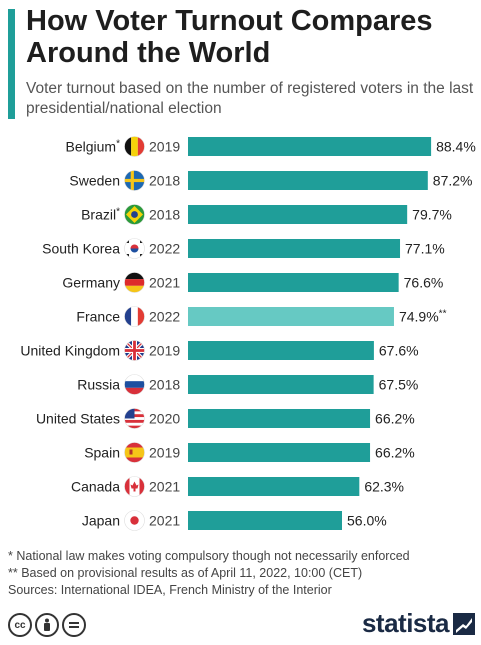 The height and width of the screenshot is (645, 481). What do you see at coordinates (425, 249) in the screenshot?
I see `bar-value-label: 77.1%` at bounding box center [425, 249].